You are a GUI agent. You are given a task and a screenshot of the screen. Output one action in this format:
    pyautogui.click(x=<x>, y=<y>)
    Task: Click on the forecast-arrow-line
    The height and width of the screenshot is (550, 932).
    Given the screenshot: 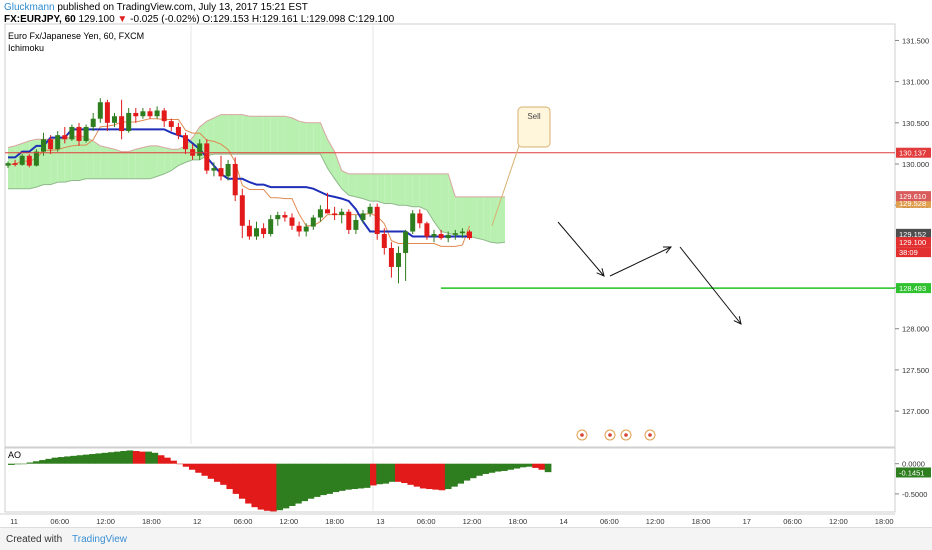 What is the action you would take?
    pyautogui.click(x=640, y=261)
    